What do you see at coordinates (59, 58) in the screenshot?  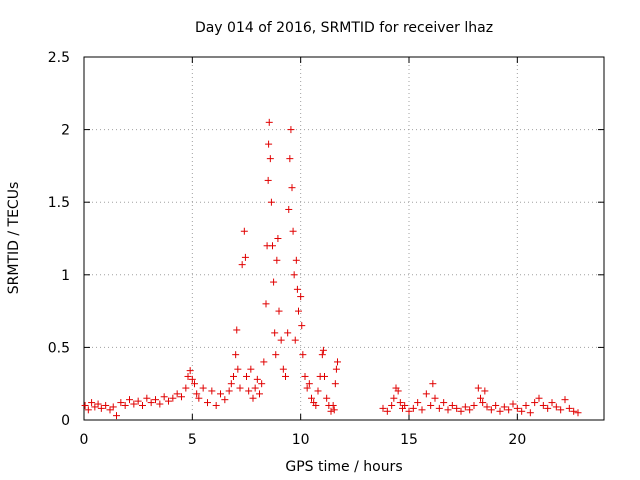 I see `y-tick-label: 2.5` at bounding box center [59, 58].